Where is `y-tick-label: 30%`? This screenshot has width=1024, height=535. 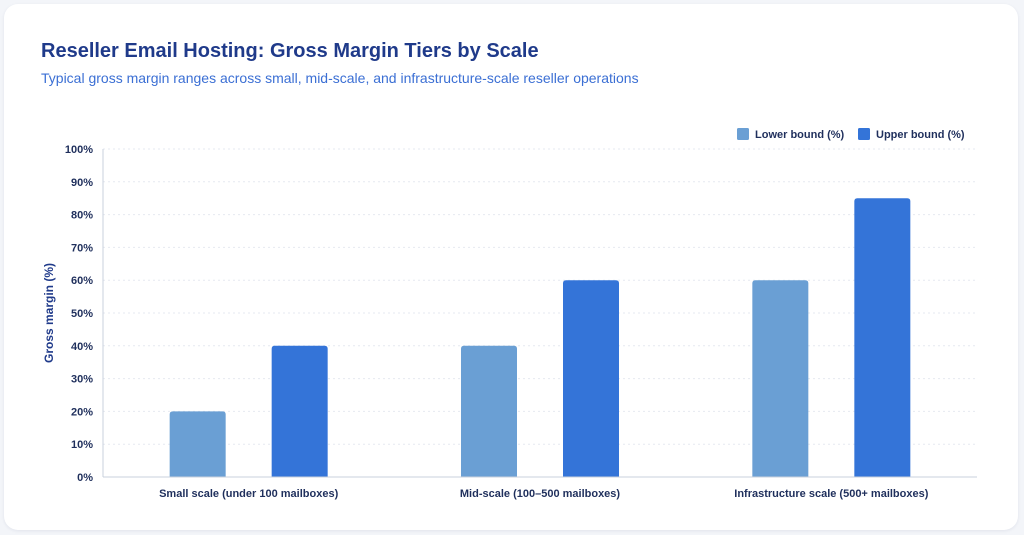 y-tick-label: 30% is located at coordinates (82, 380).